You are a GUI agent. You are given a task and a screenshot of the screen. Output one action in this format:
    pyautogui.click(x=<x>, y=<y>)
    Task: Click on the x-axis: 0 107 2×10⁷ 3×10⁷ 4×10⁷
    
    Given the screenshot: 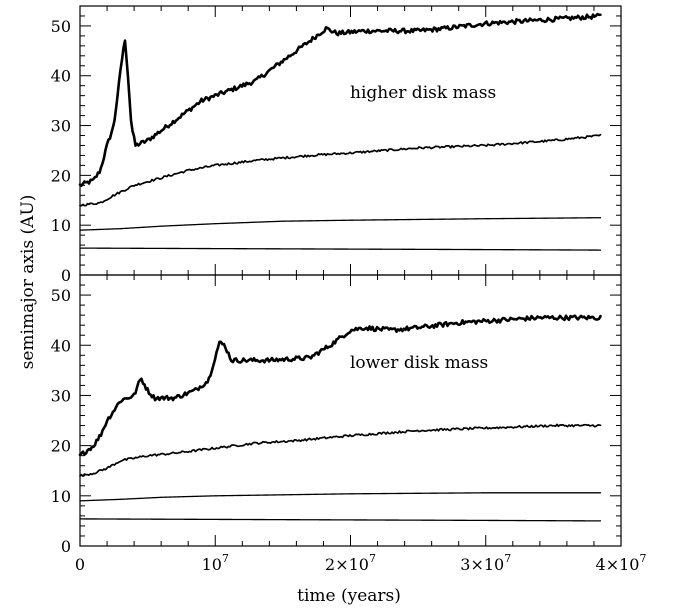 What is the action you would take?
    pyautogui.click(x=361, y=563)
    